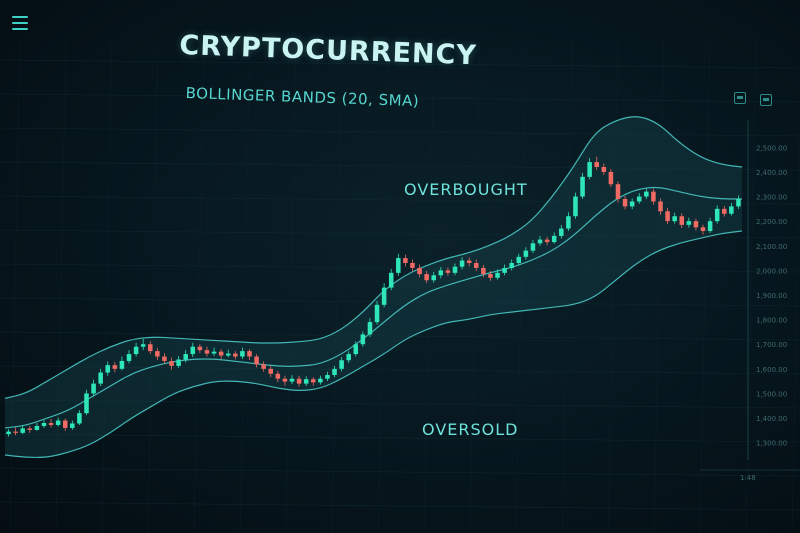 This screenshot has height=533, width=800. What do you see at coordinates (771, 345) in the screenshot?
I see `y-tick-label: 1,700.00` at bounding box center [771, 345].